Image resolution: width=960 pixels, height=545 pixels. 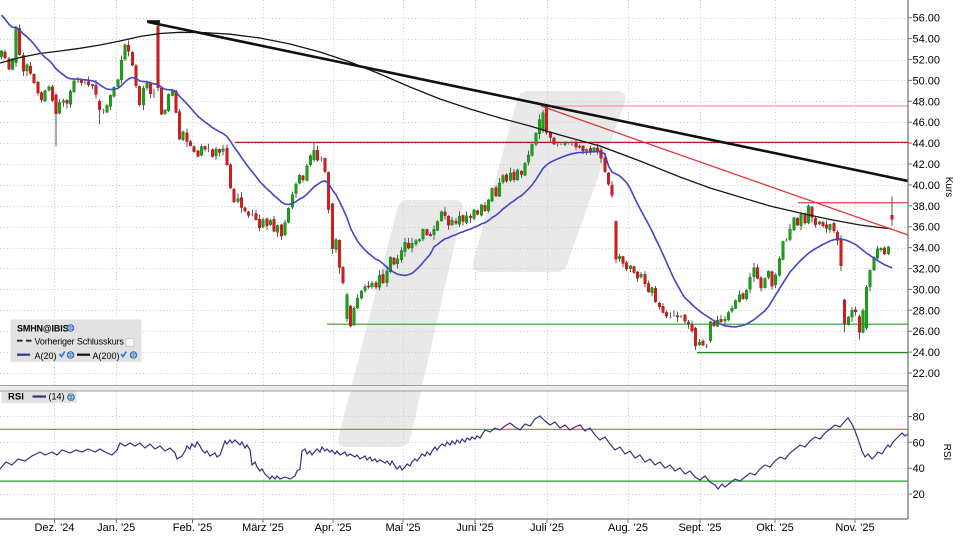 I want to click on svg-text: 50.00, so click(x=927, y=81).